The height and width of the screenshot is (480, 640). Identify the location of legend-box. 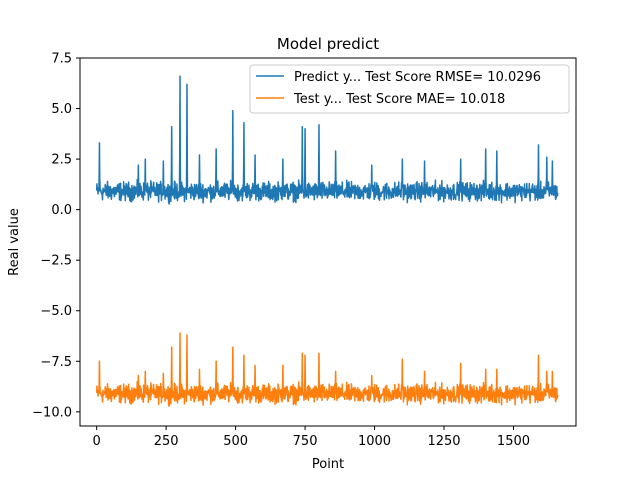
(409, 89).